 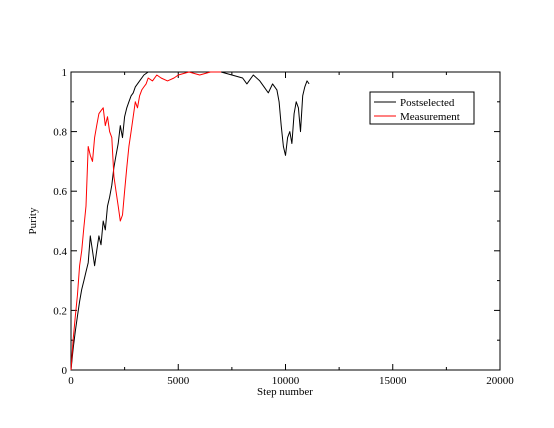 I want to click on x-tick-label: 0, so click(x=71, y=381).